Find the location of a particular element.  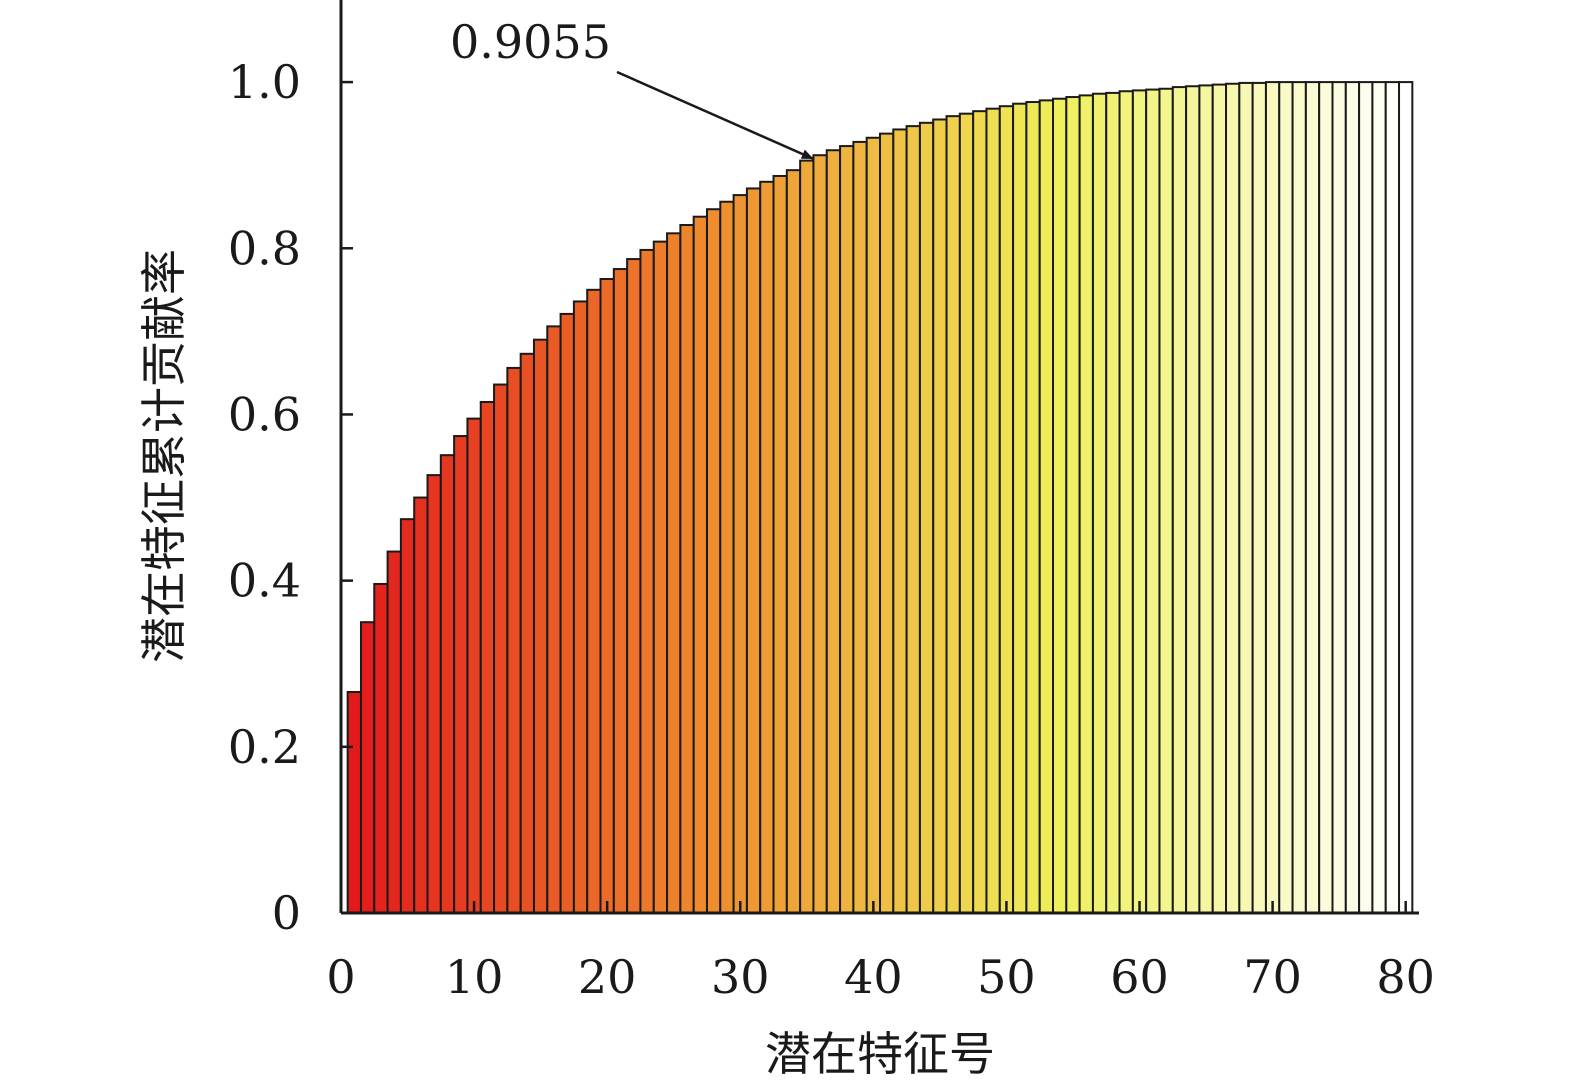

annotation-arrow is located at coordinates (715, 115).